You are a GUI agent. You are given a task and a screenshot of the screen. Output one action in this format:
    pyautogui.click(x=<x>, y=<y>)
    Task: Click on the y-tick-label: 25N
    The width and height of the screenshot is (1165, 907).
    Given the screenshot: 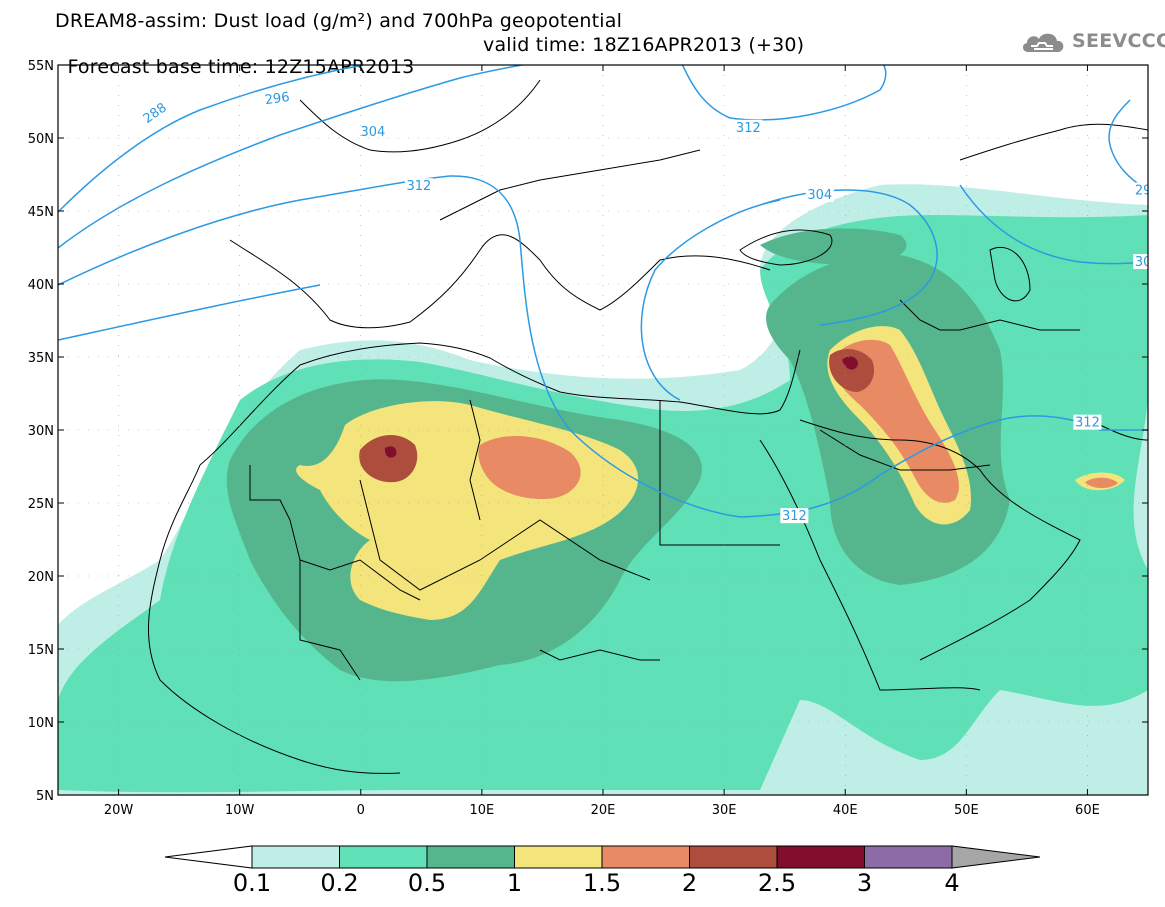 What is the action you would take?
    pyautogui.click(x=41, y=504)
    